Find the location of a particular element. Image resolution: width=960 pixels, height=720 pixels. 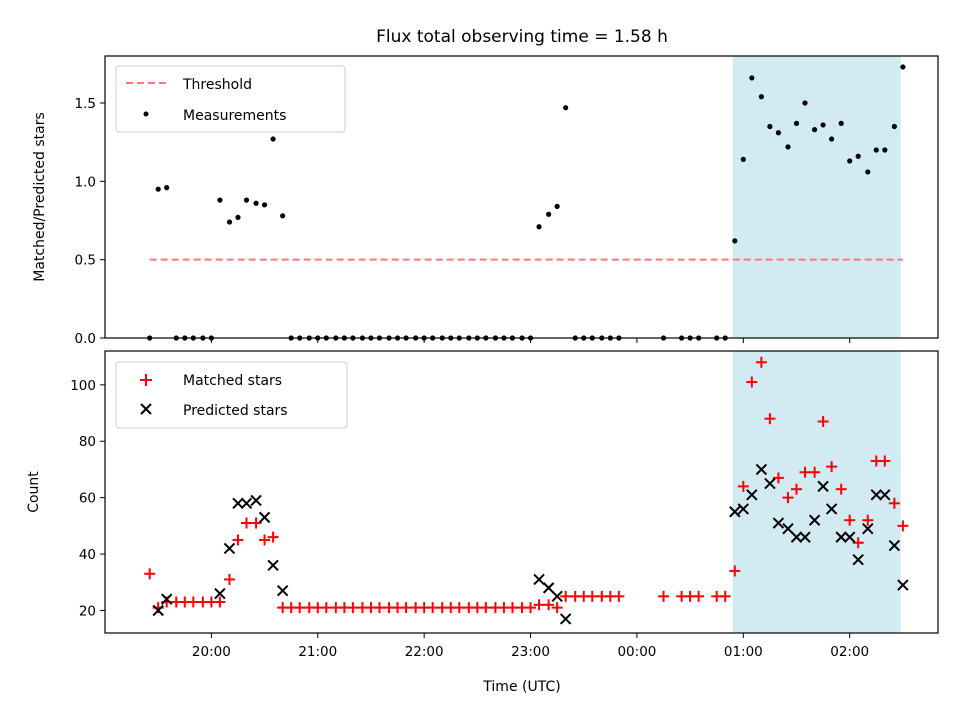

top-y-tick-label: 1.5 is located at coordinates (85, 104).